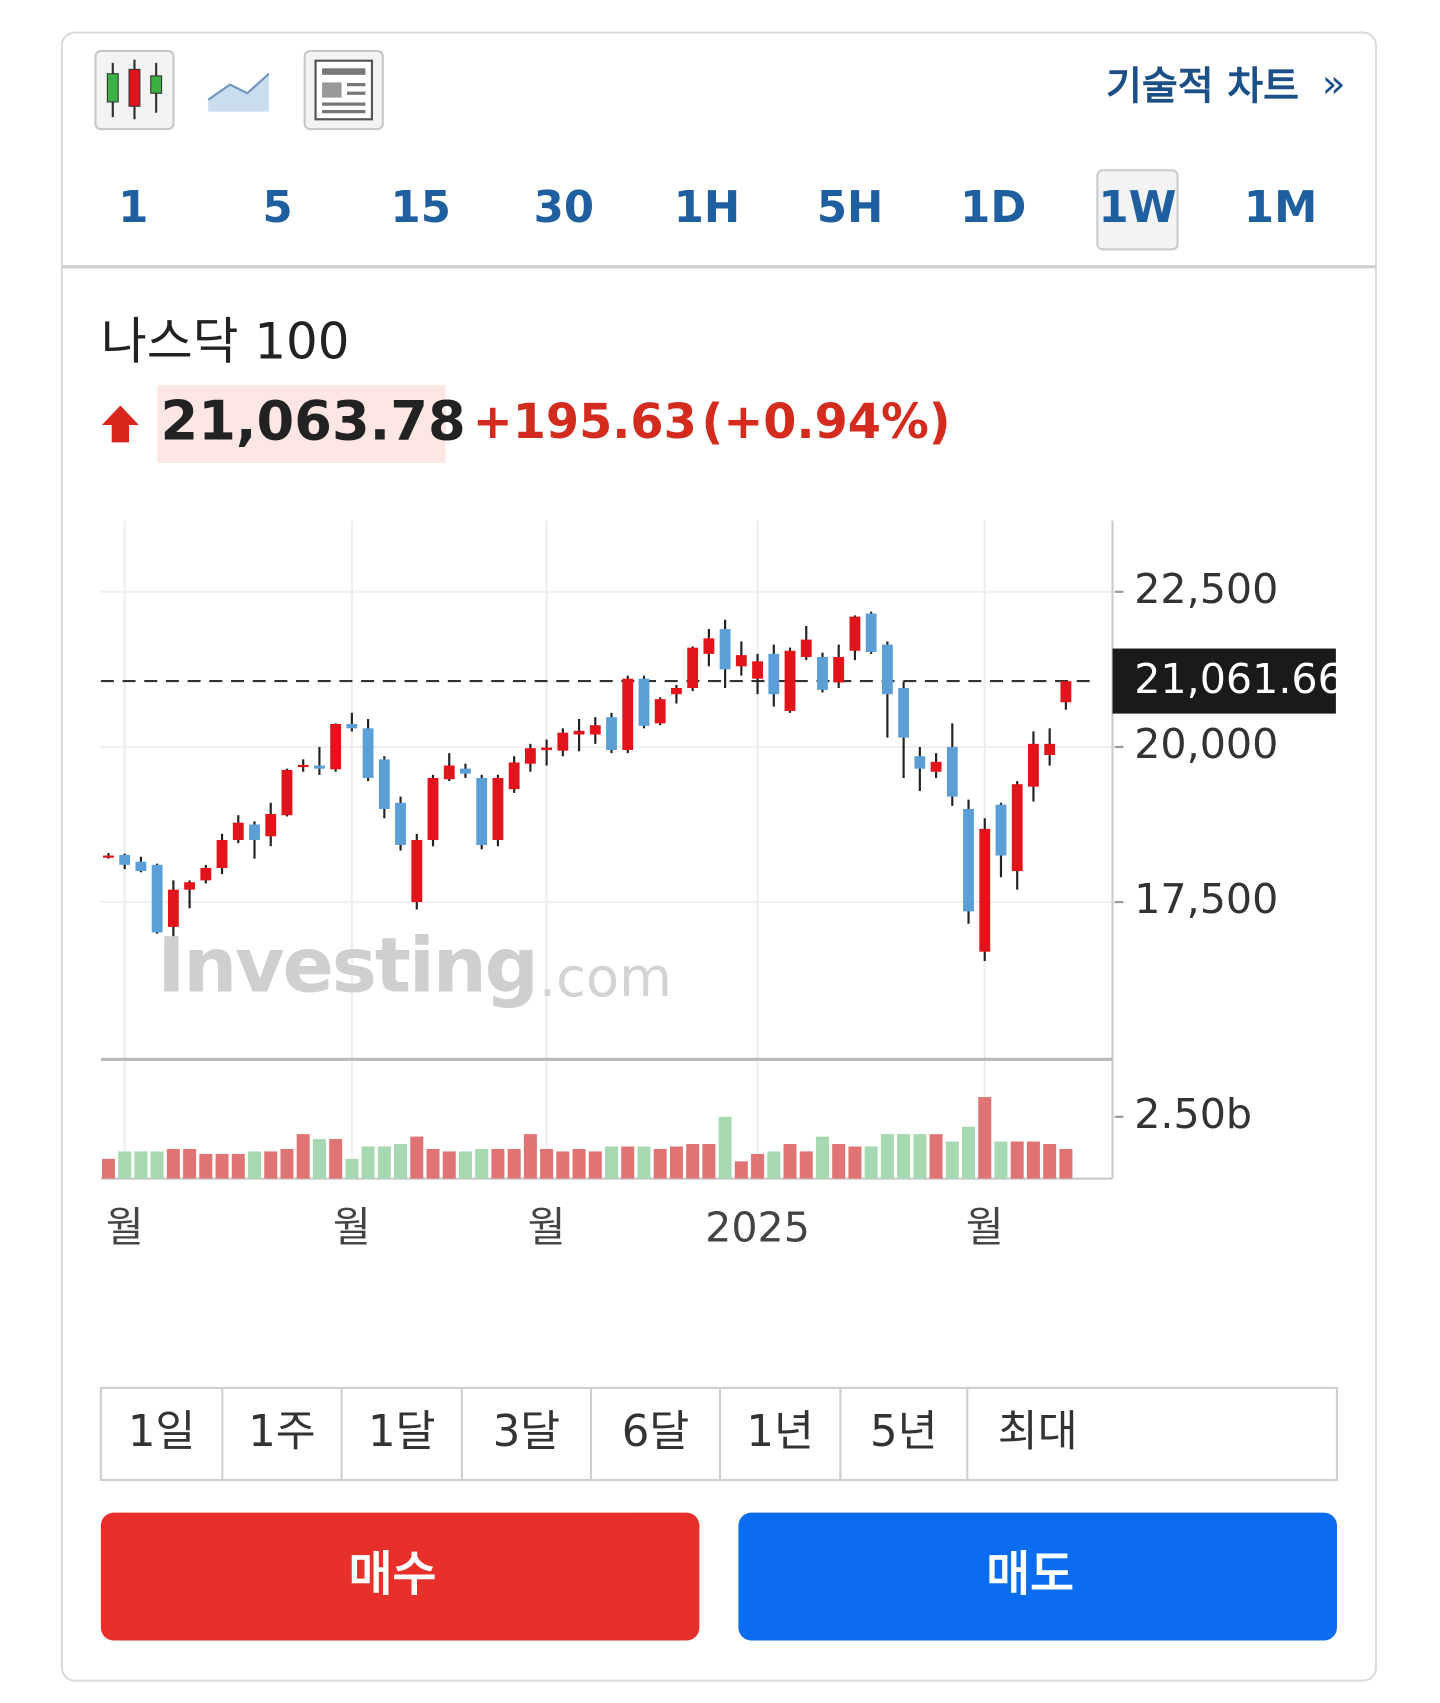 The image size is (1440, 1703). What do you see at coordinates (903, 1432) in the screenshot?
I see `range-tab: 5년` at bounding box center [903, 1432].